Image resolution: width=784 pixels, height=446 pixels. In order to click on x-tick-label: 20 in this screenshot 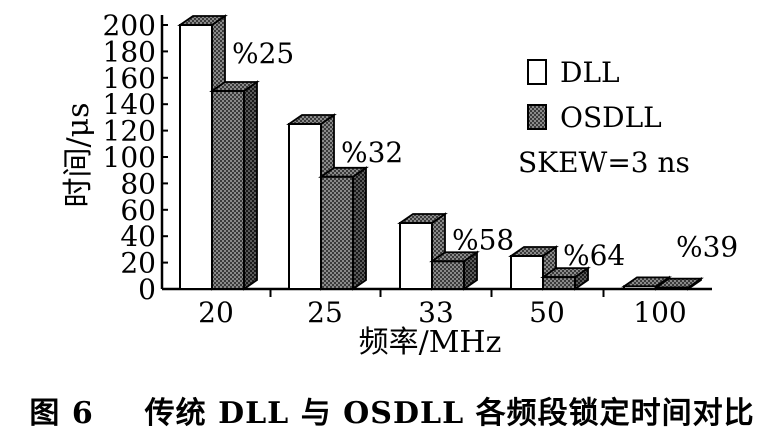, I will do `click(216, 312)`.